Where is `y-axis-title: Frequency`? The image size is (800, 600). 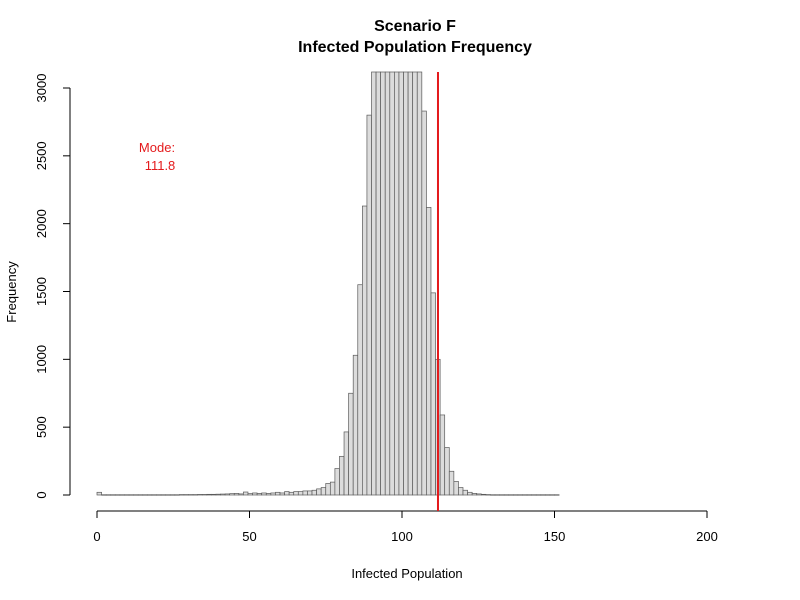
y-axis-title: Frequency is located at coordinates (11, 292).